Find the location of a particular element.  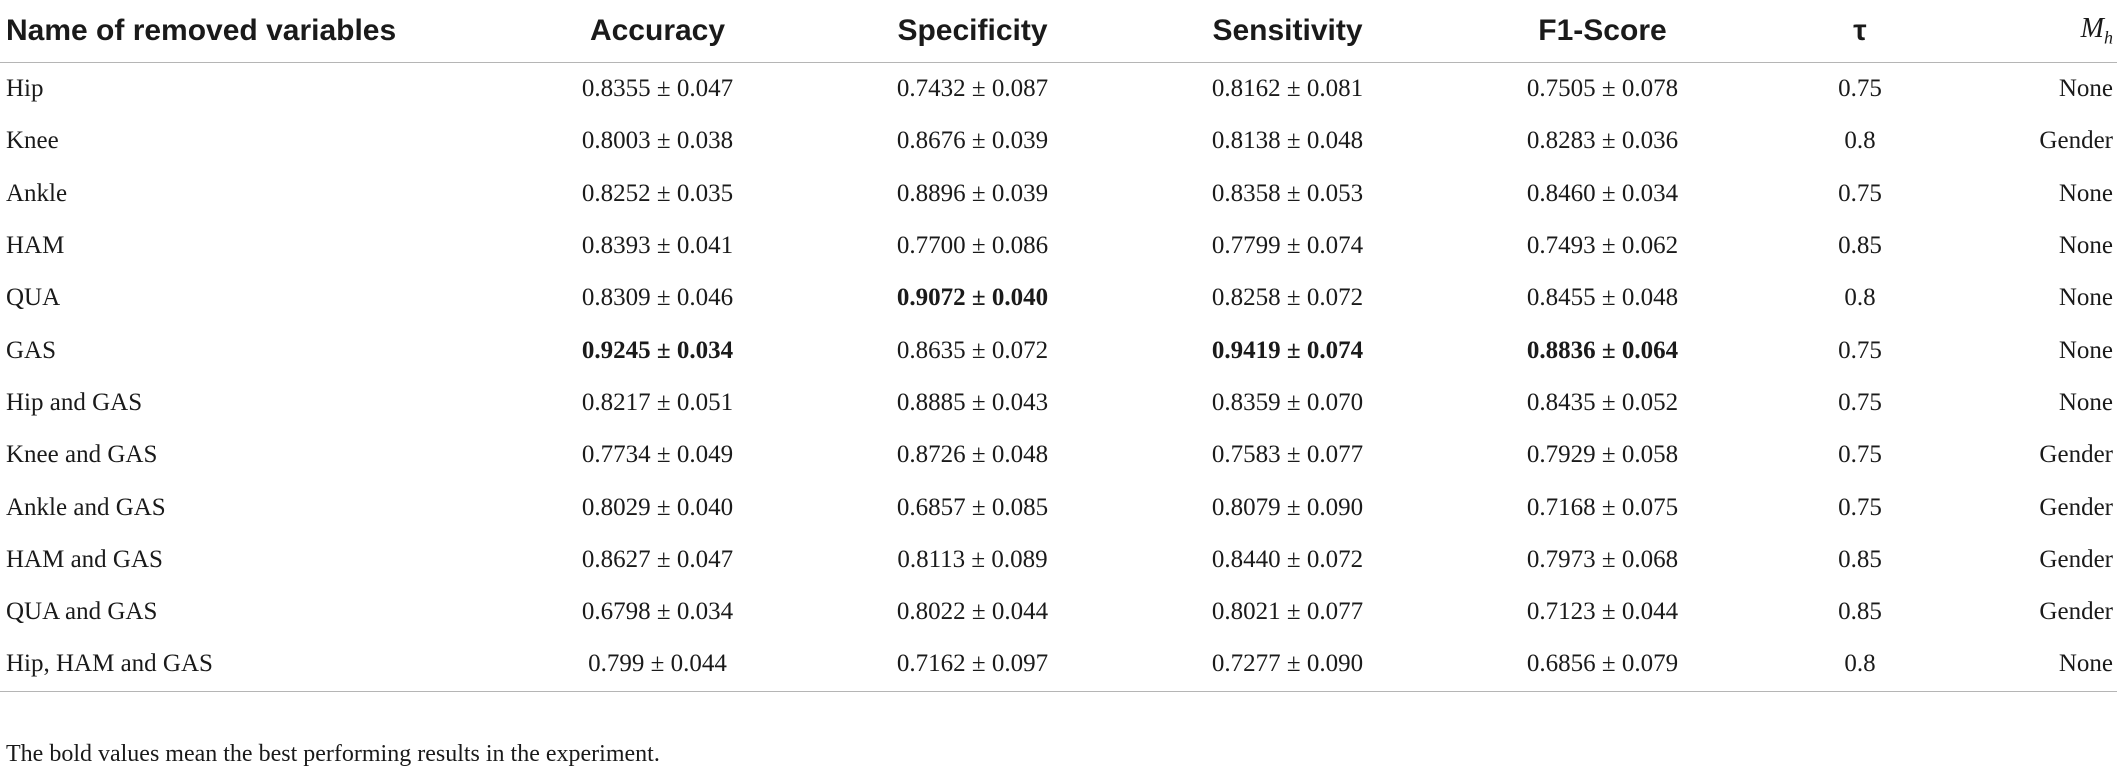

cell-f1-score: 0.8283 ± 0.036 is located at coordinates (1602, 141).